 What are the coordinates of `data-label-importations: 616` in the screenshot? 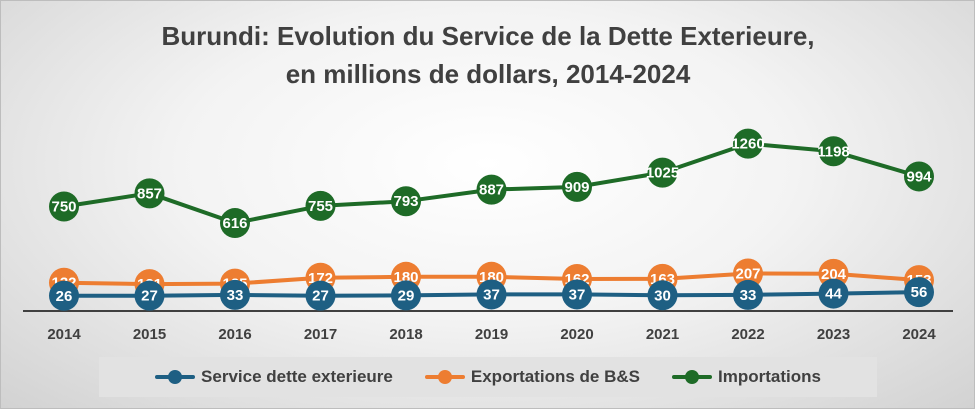 It's located at (234, 223).